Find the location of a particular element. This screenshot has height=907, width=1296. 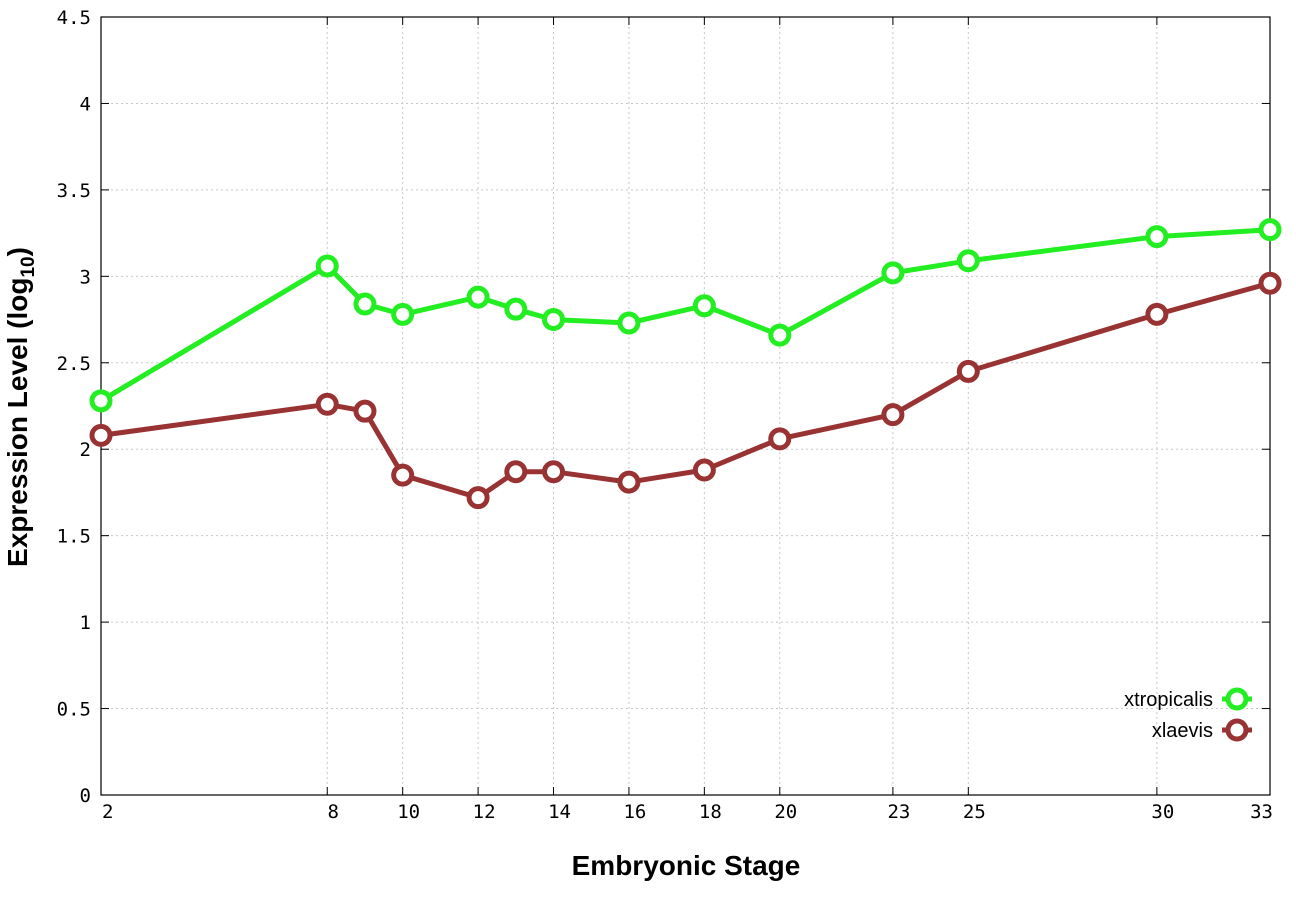

x-tick-label: 2 is located at coordinates (107, 812).